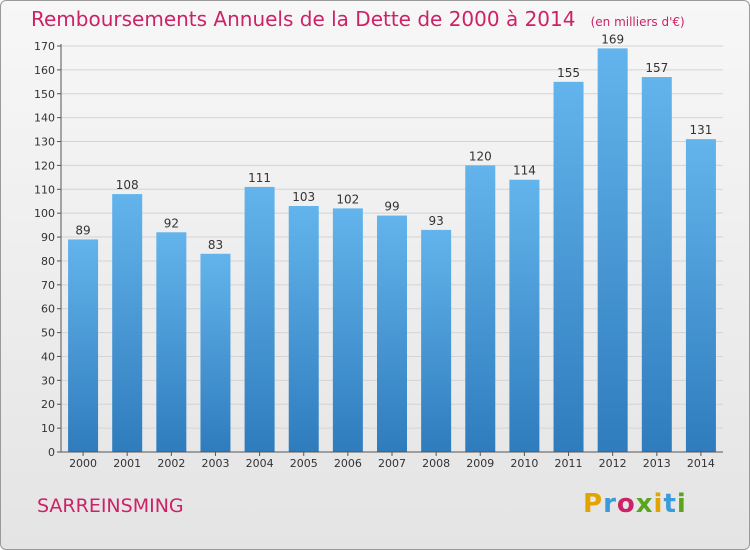 The image size is (750, 550). I want to click on x-tick-label: 2011, so click(569, 463).